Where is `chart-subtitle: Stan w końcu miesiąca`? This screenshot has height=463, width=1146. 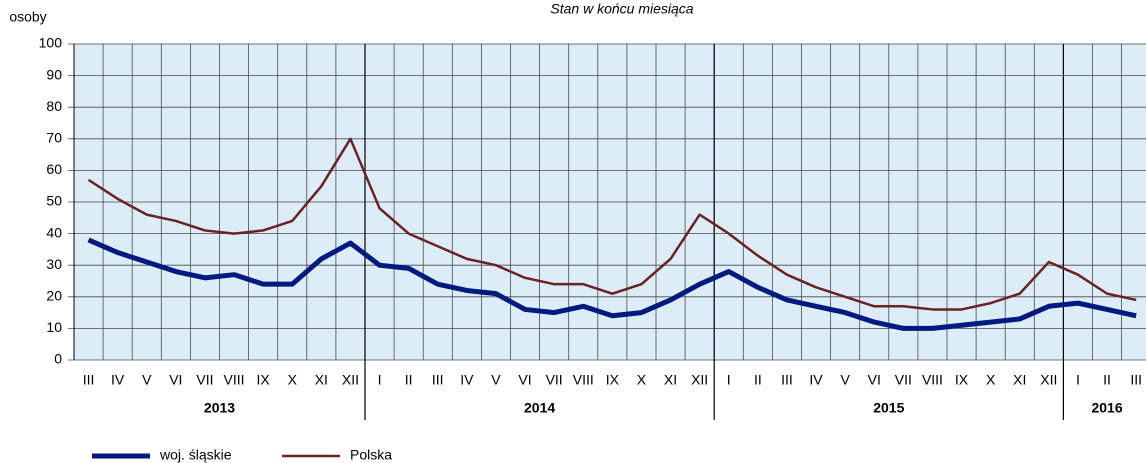
chart-subtitle: Stan w końcu miesiąca is located at coordinates (621, 9).